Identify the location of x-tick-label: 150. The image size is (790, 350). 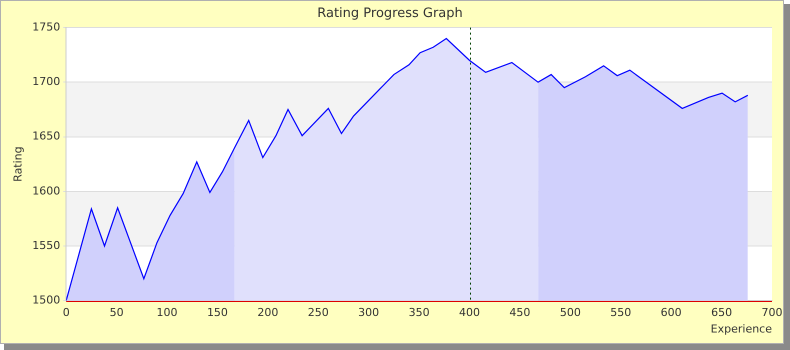
(217, 313).